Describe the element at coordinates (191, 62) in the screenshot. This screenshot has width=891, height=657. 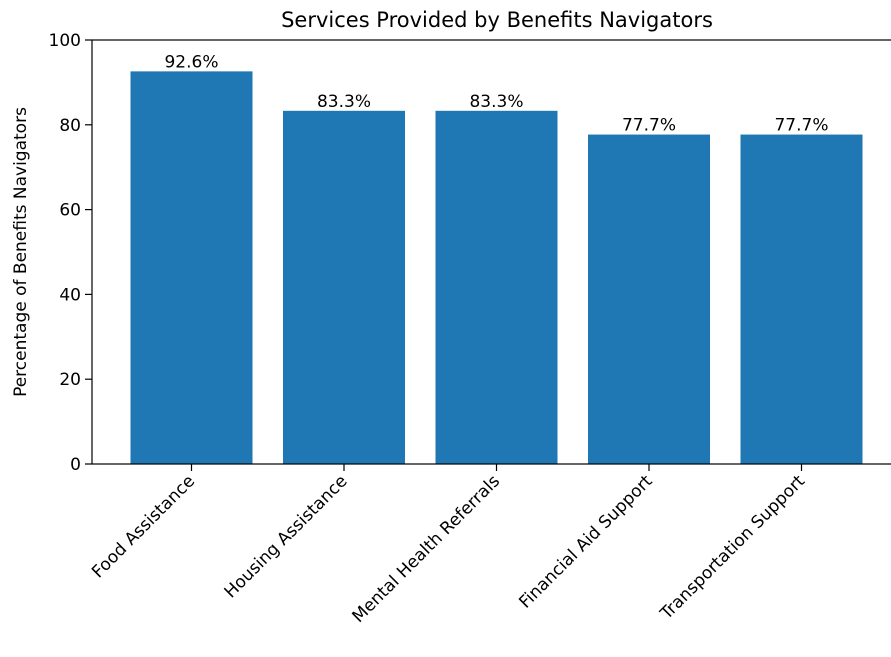
I see `bar-value-label: 92.6%` at that location.